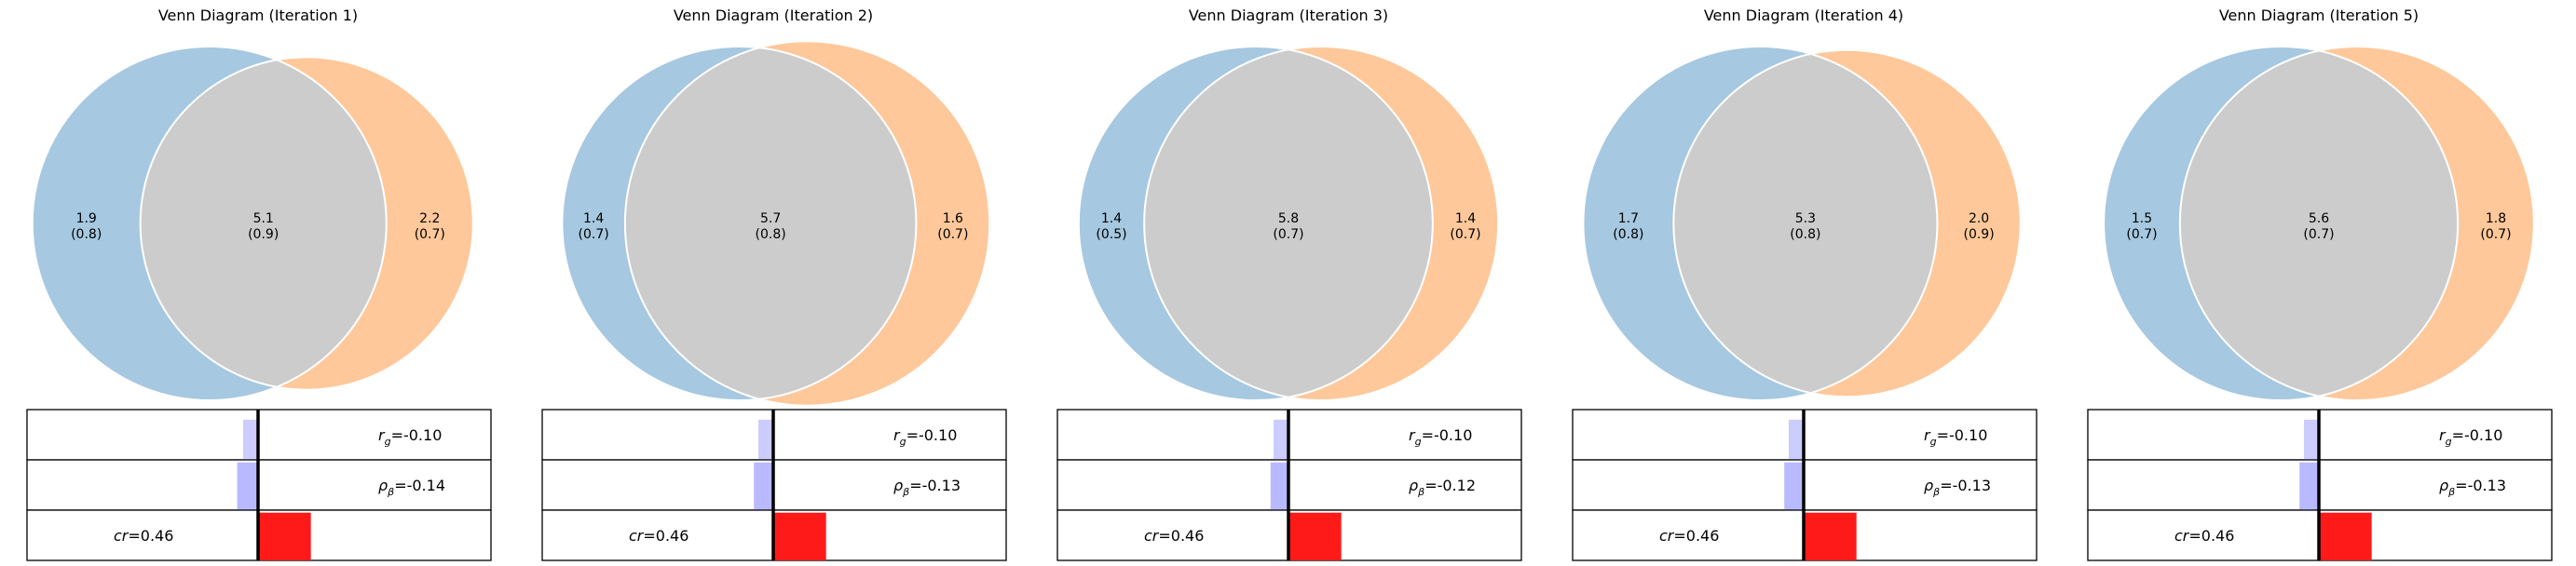  What do you see at coordinates (258, 16) in the screenshot?
I see `chart-title: Venn Diagram (Iteration 1)` at bounding box center [258, 16].